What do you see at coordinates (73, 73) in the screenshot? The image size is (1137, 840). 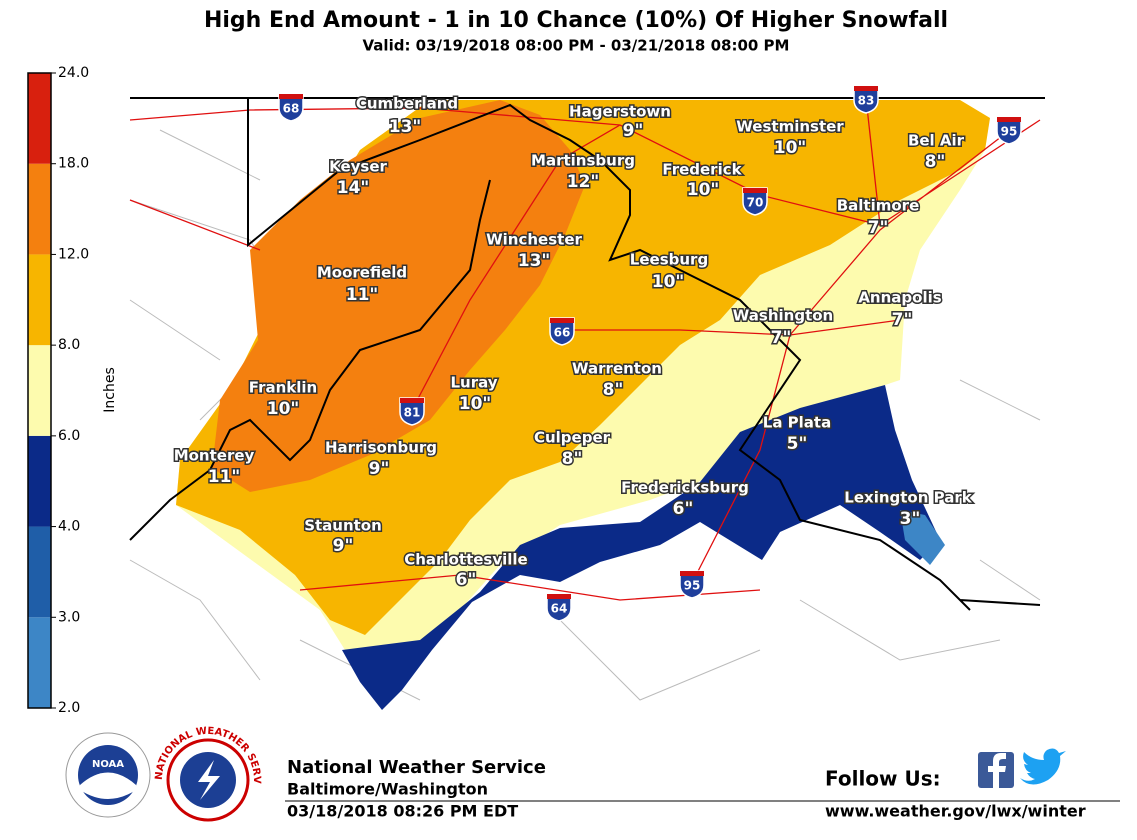 I see `legend-tick-label: 24.0` at bounding box center [73, 73].